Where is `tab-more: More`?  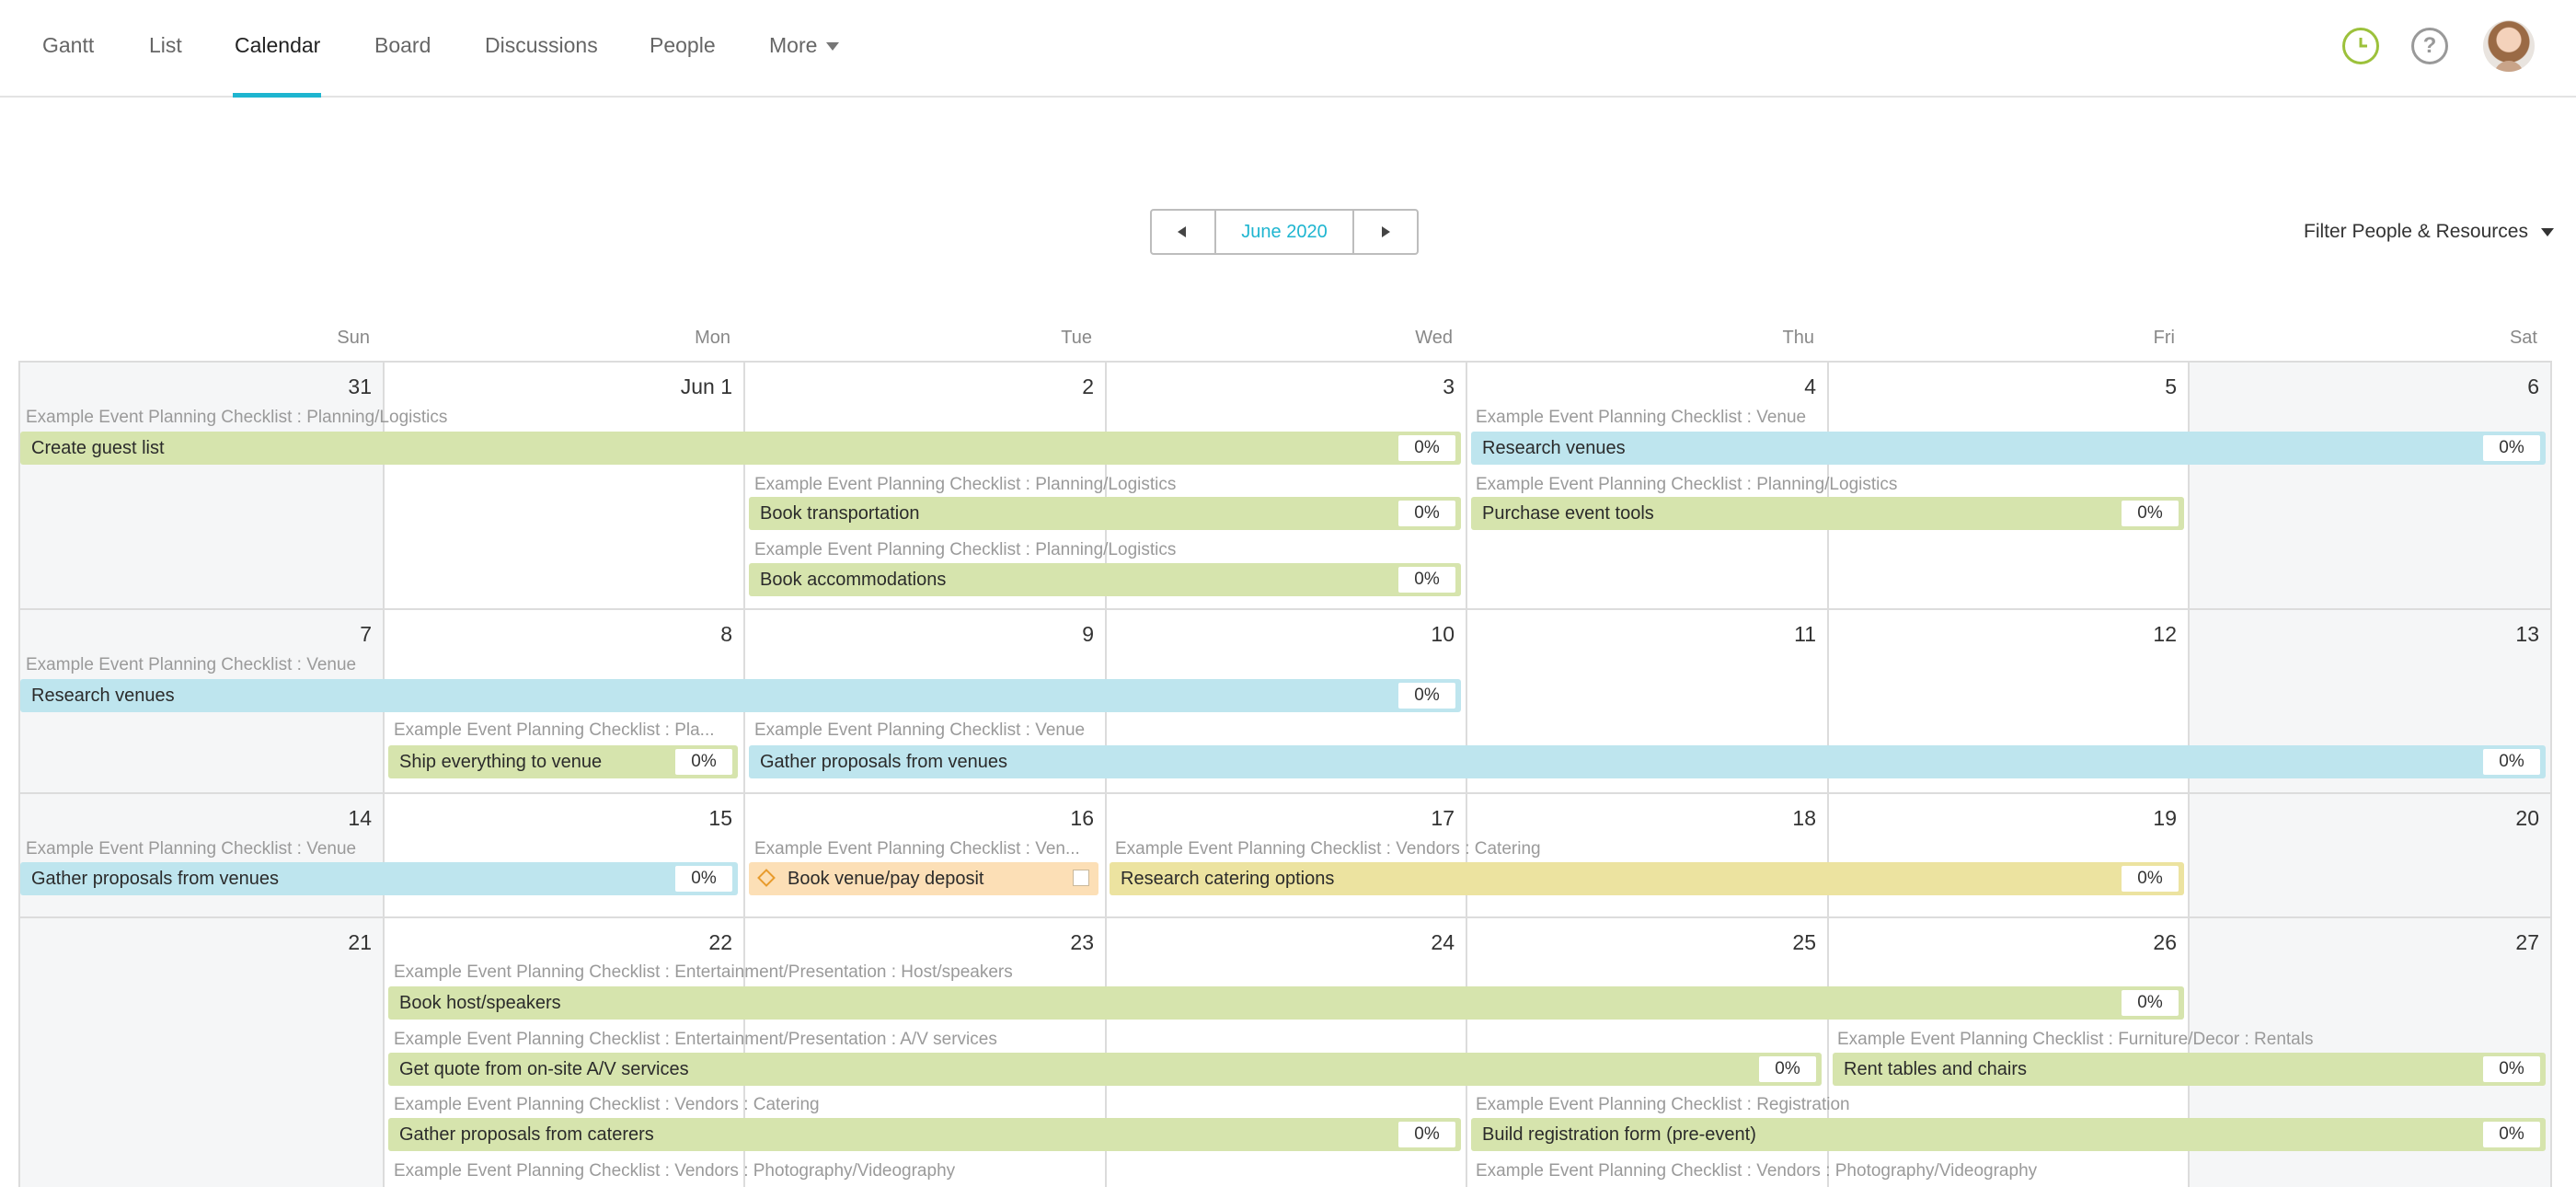 tab-more: More is located at coordinates (804, 45).